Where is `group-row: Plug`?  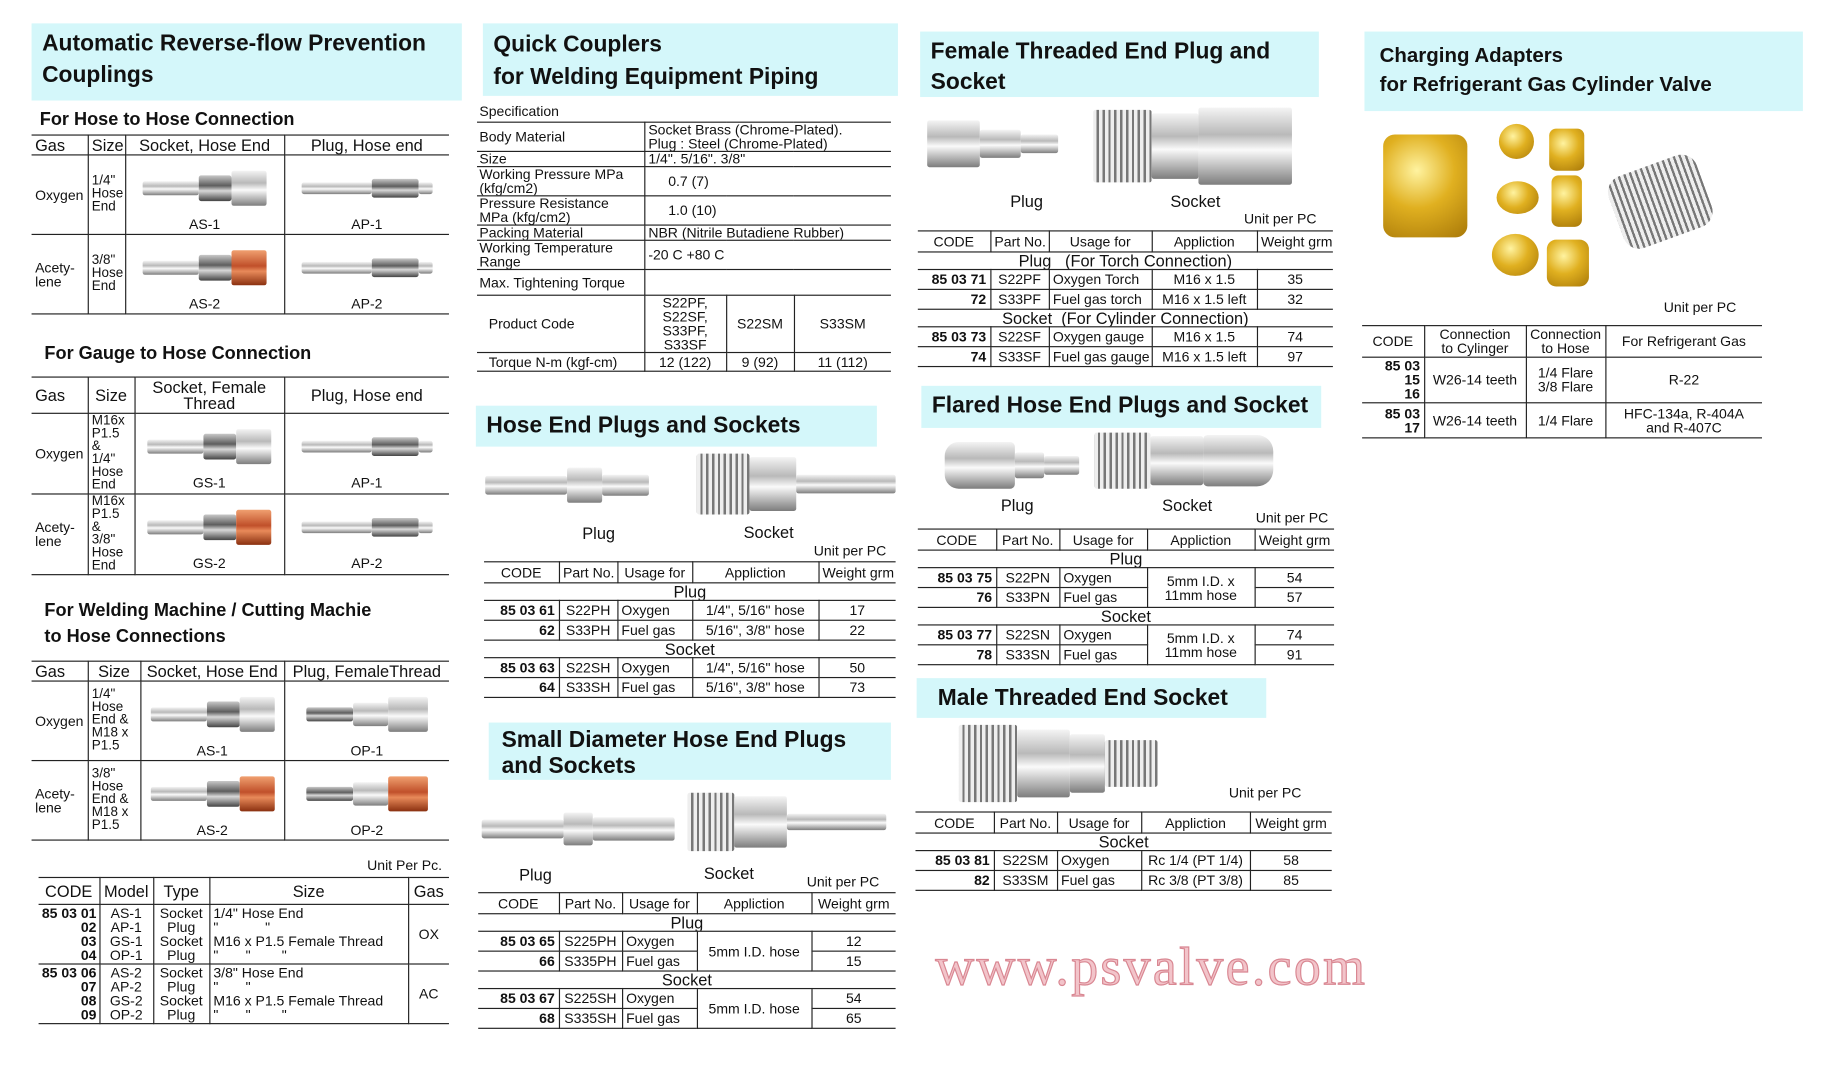 group-row: Plug is located at coordinates (690, 591).